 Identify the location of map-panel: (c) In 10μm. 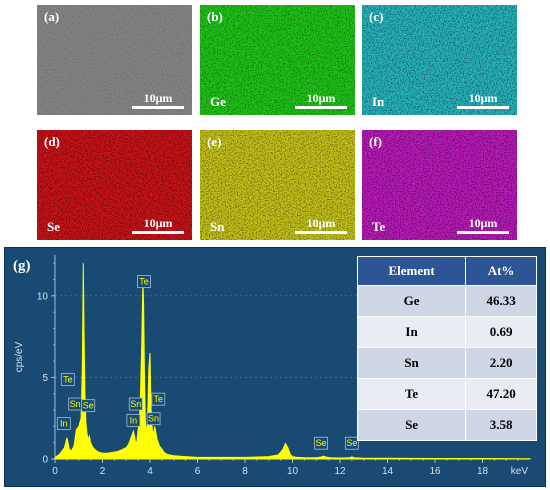
(439, 60).